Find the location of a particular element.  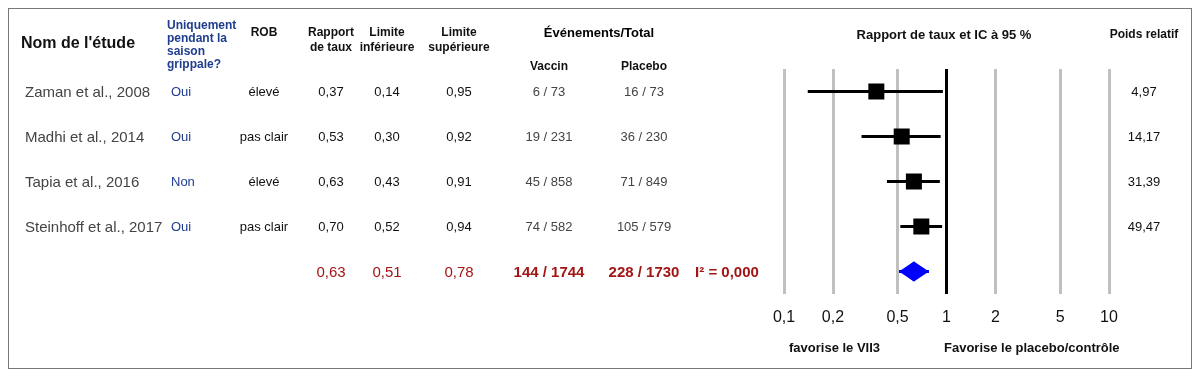

text: 0,91 is located at coordinates (459, 181).